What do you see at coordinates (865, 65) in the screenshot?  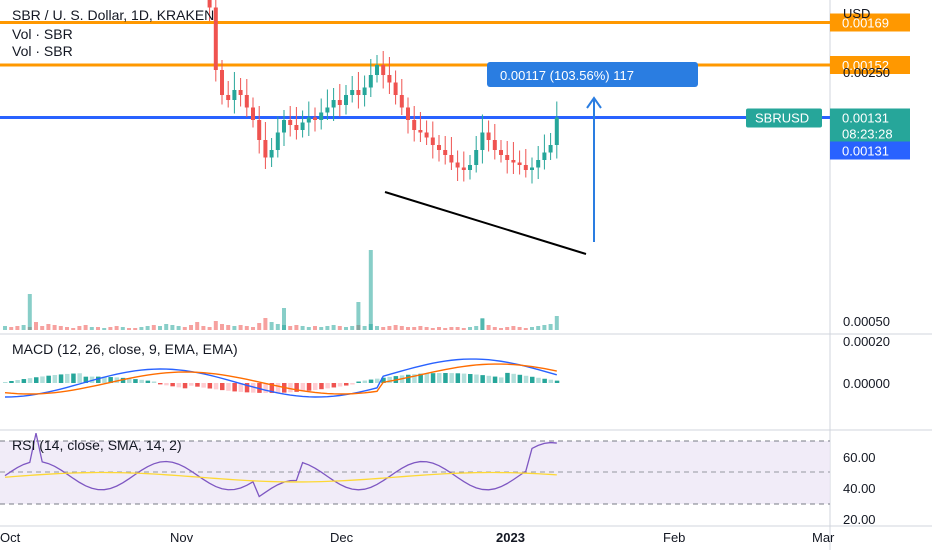 I see `level-tag-text: 0.00152` at bounding box center [865, 65].